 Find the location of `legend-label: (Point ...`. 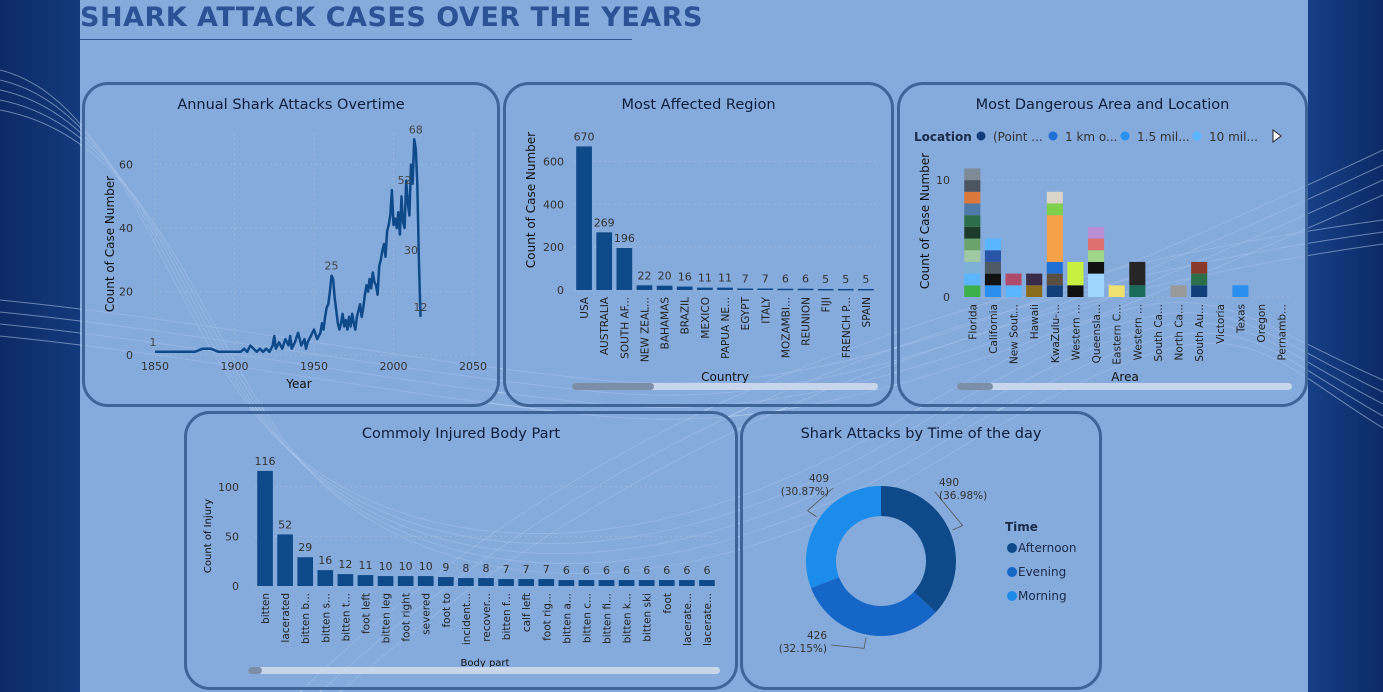

legend-label: (Point ... is located at coordinates (1018, 137).